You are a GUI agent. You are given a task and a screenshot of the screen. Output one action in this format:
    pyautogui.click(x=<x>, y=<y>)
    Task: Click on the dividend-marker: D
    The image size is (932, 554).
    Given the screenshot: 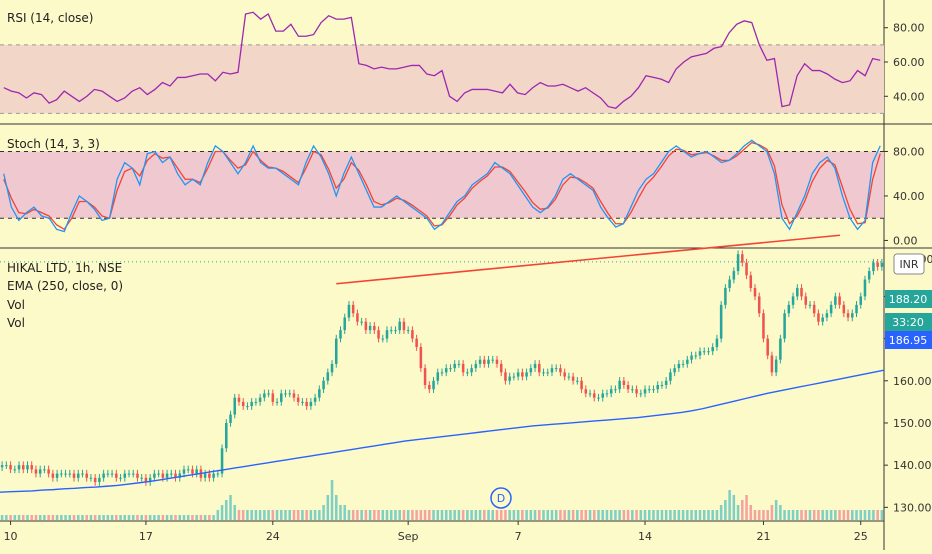 What is the action you would take?
    pyautogui.click(x=501, y=498)
    